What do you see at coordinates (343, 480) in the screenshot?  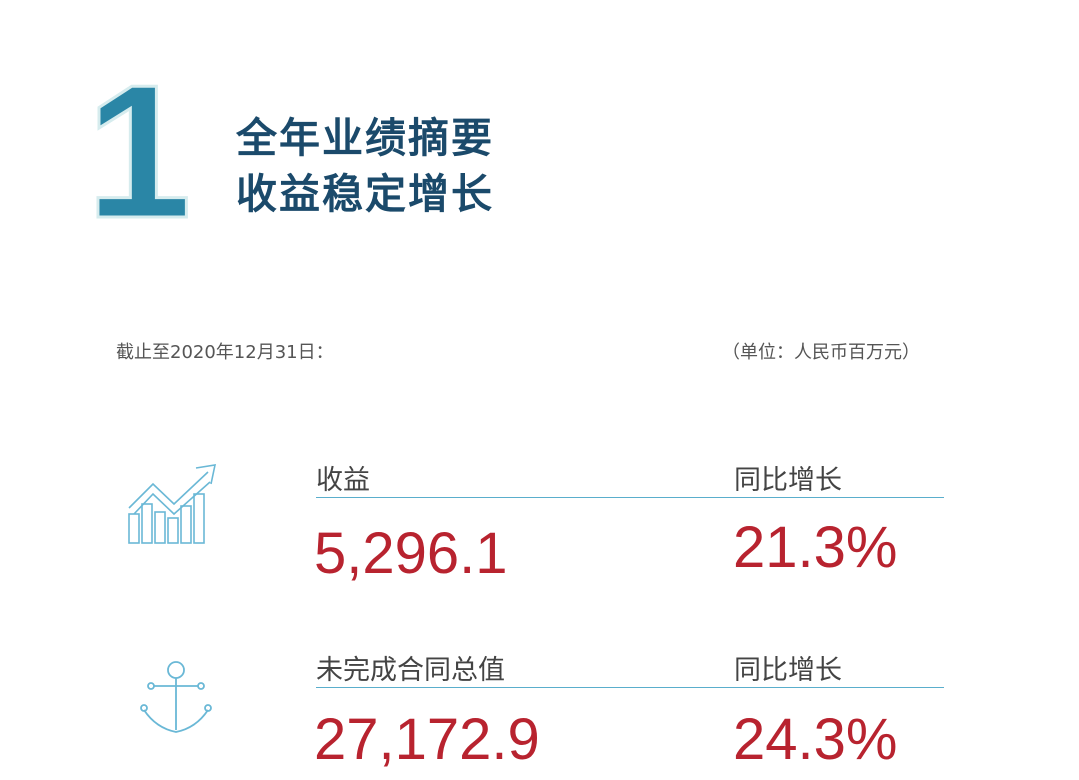 I see `metric-label-revenue: 收益` at bounding box center [343, 480].